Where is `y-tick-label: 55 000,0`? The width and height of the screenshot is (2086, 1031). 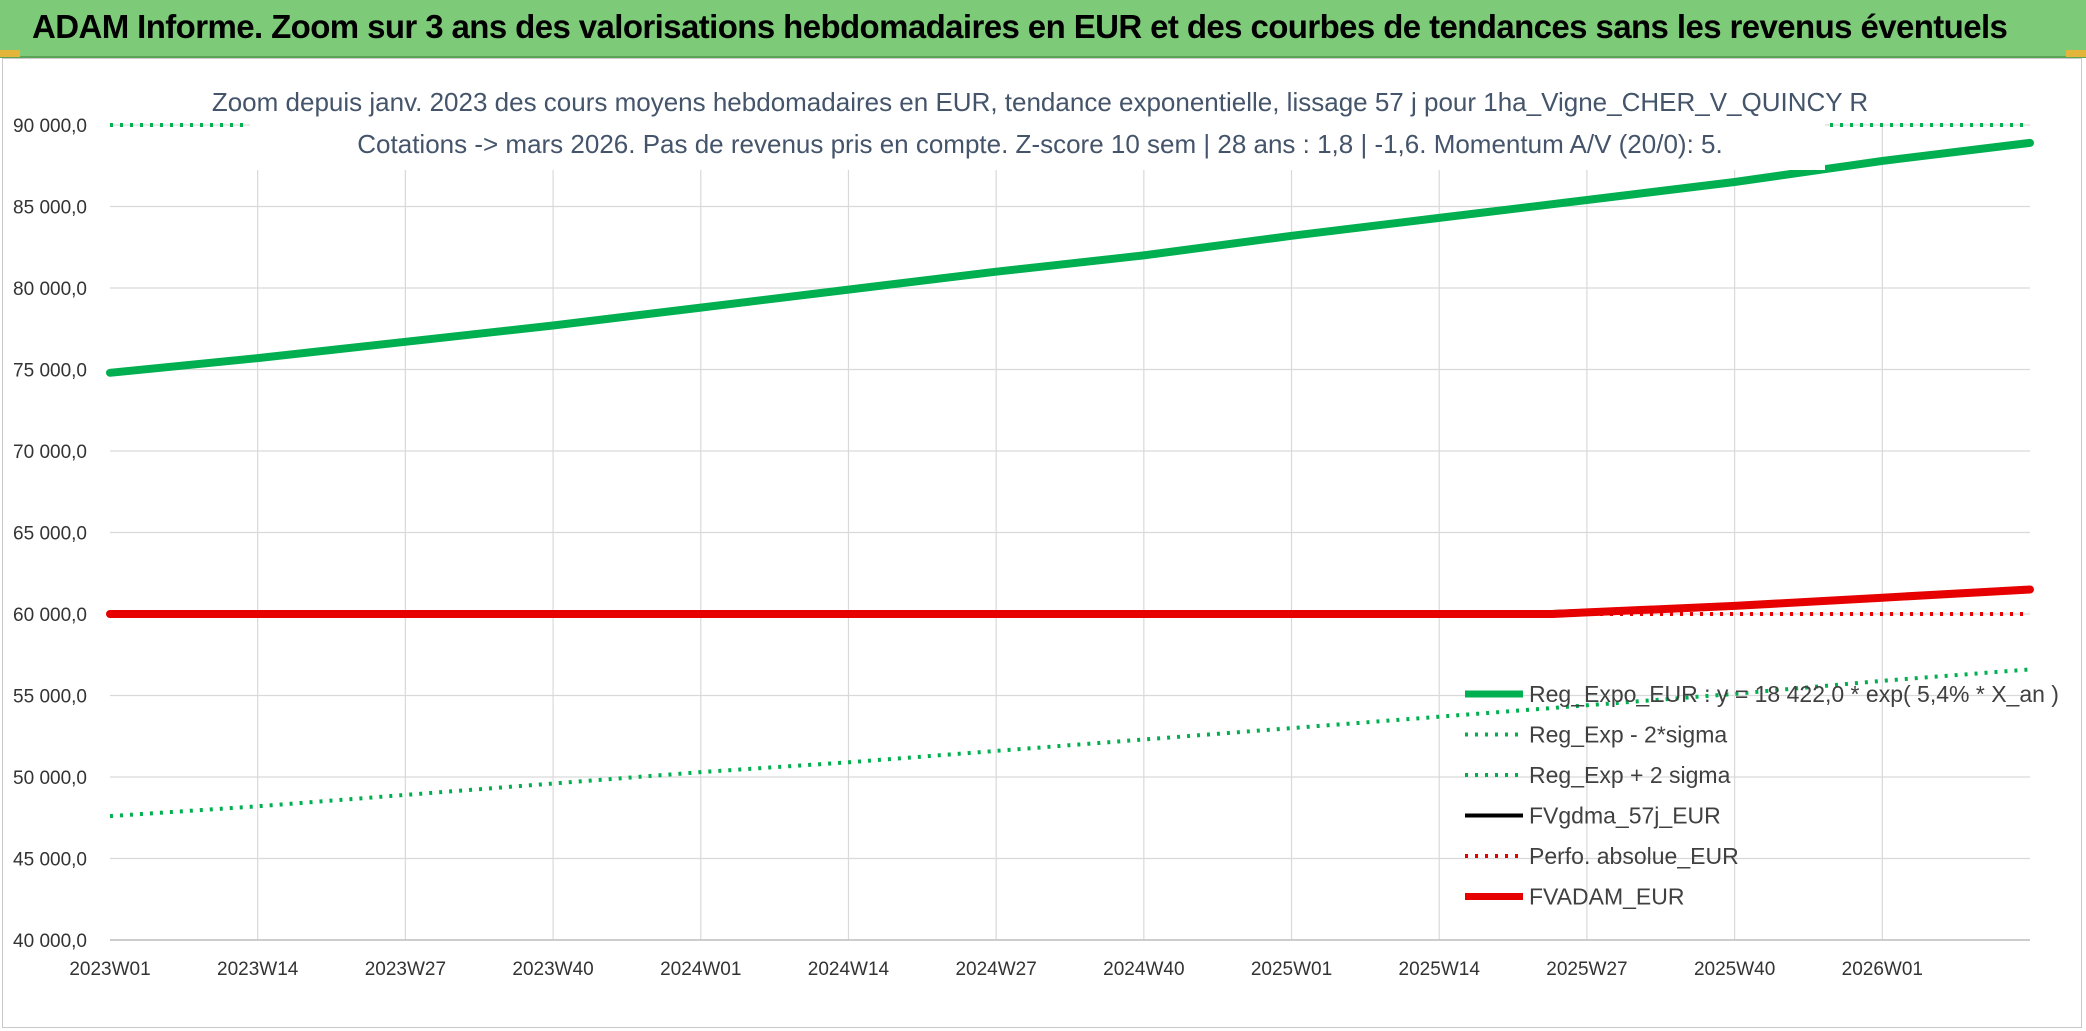
y-tick-label: 55 000,0 is located at coordinates (50, 697).